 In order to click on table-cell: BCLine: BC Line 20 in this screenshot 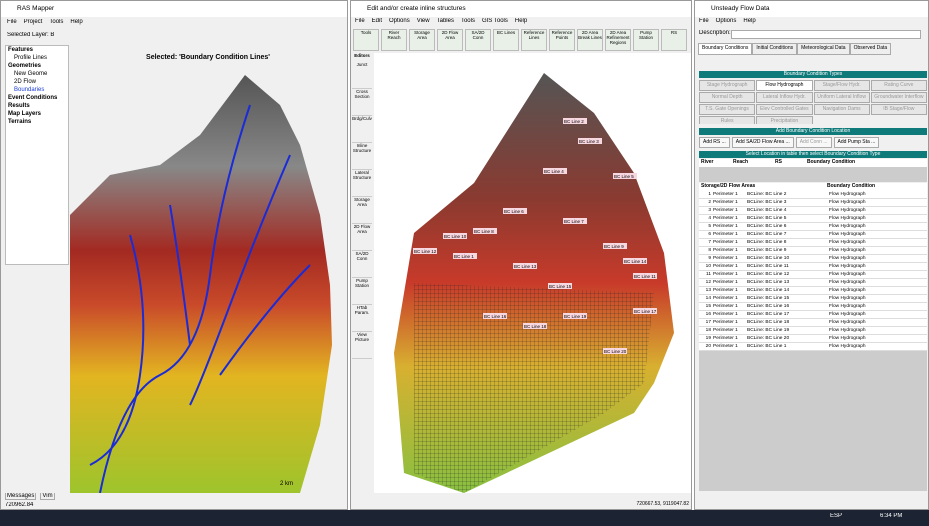, I will do `click(768, 338)`.